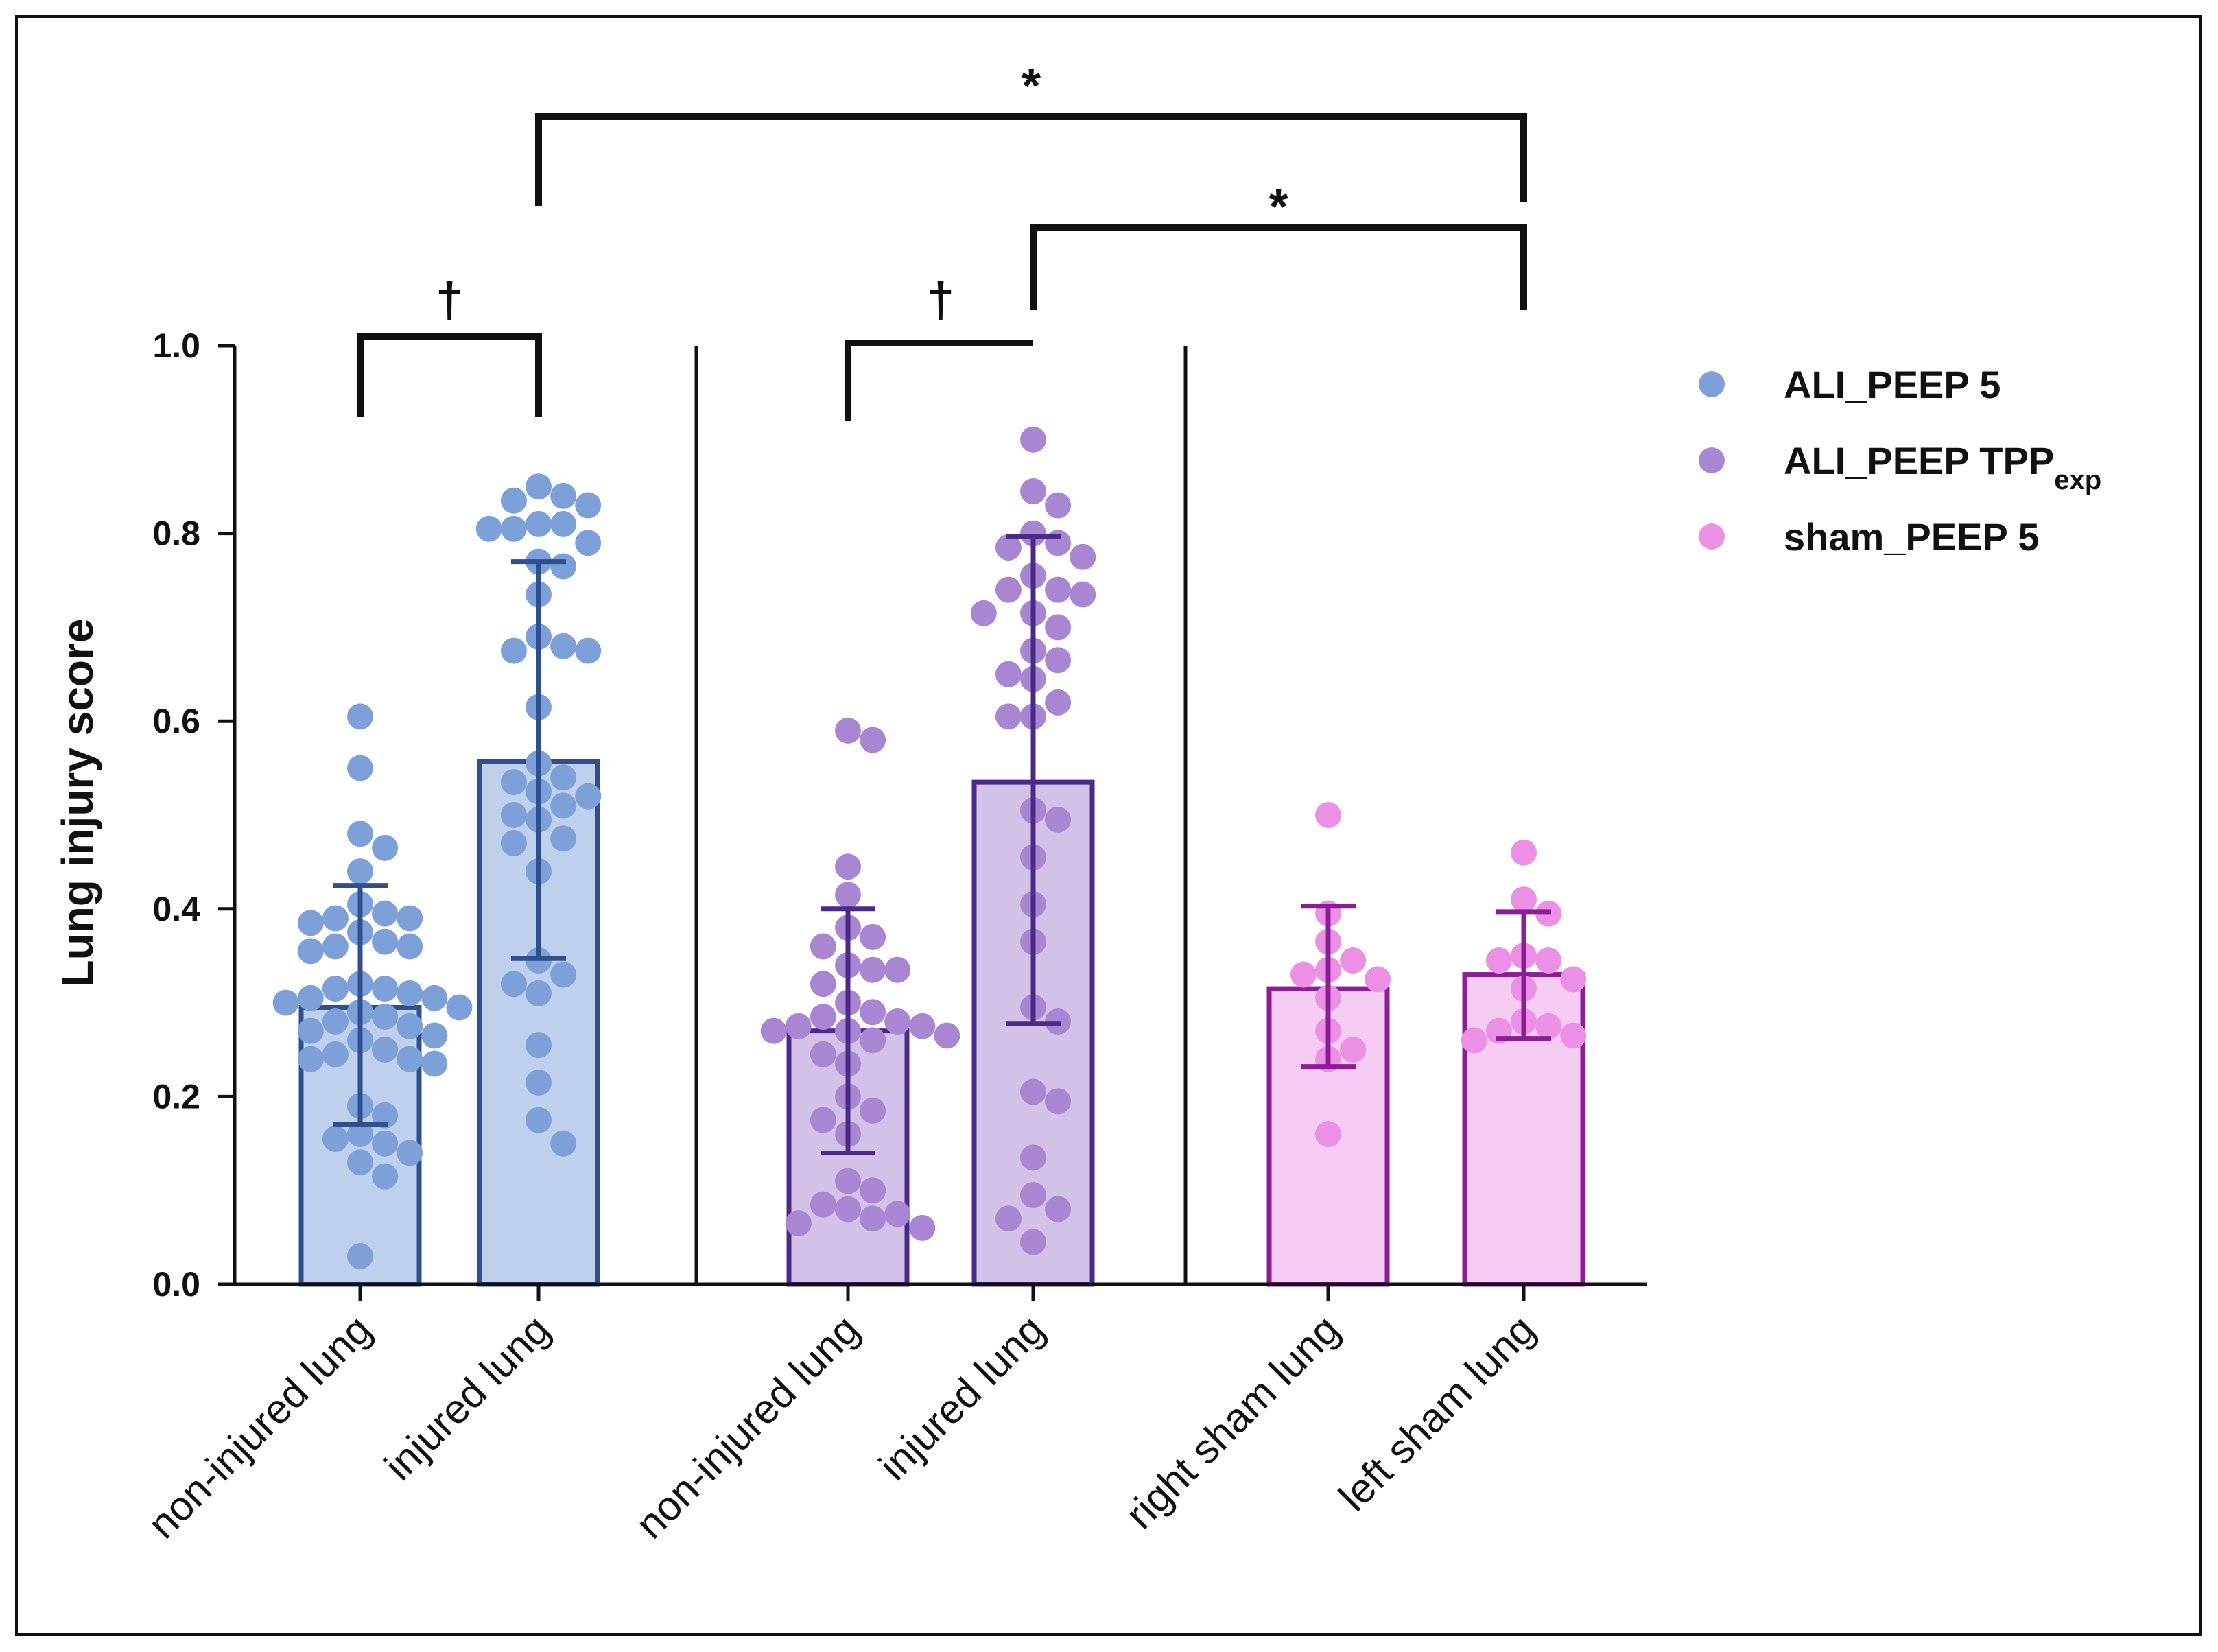 This screenshot has width=2218, height=1652. What do you see at coordinates (260, 1427) in the screenshot?
I see `x-category-label-0: non-injured lung` at bounding box center [260, 1427].